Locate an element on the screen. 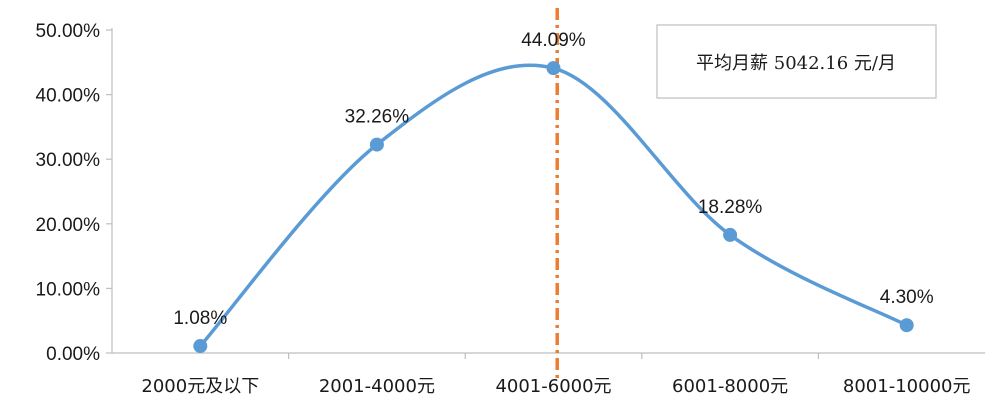  data-label: 32.26% is located at coordinates (377, 117).